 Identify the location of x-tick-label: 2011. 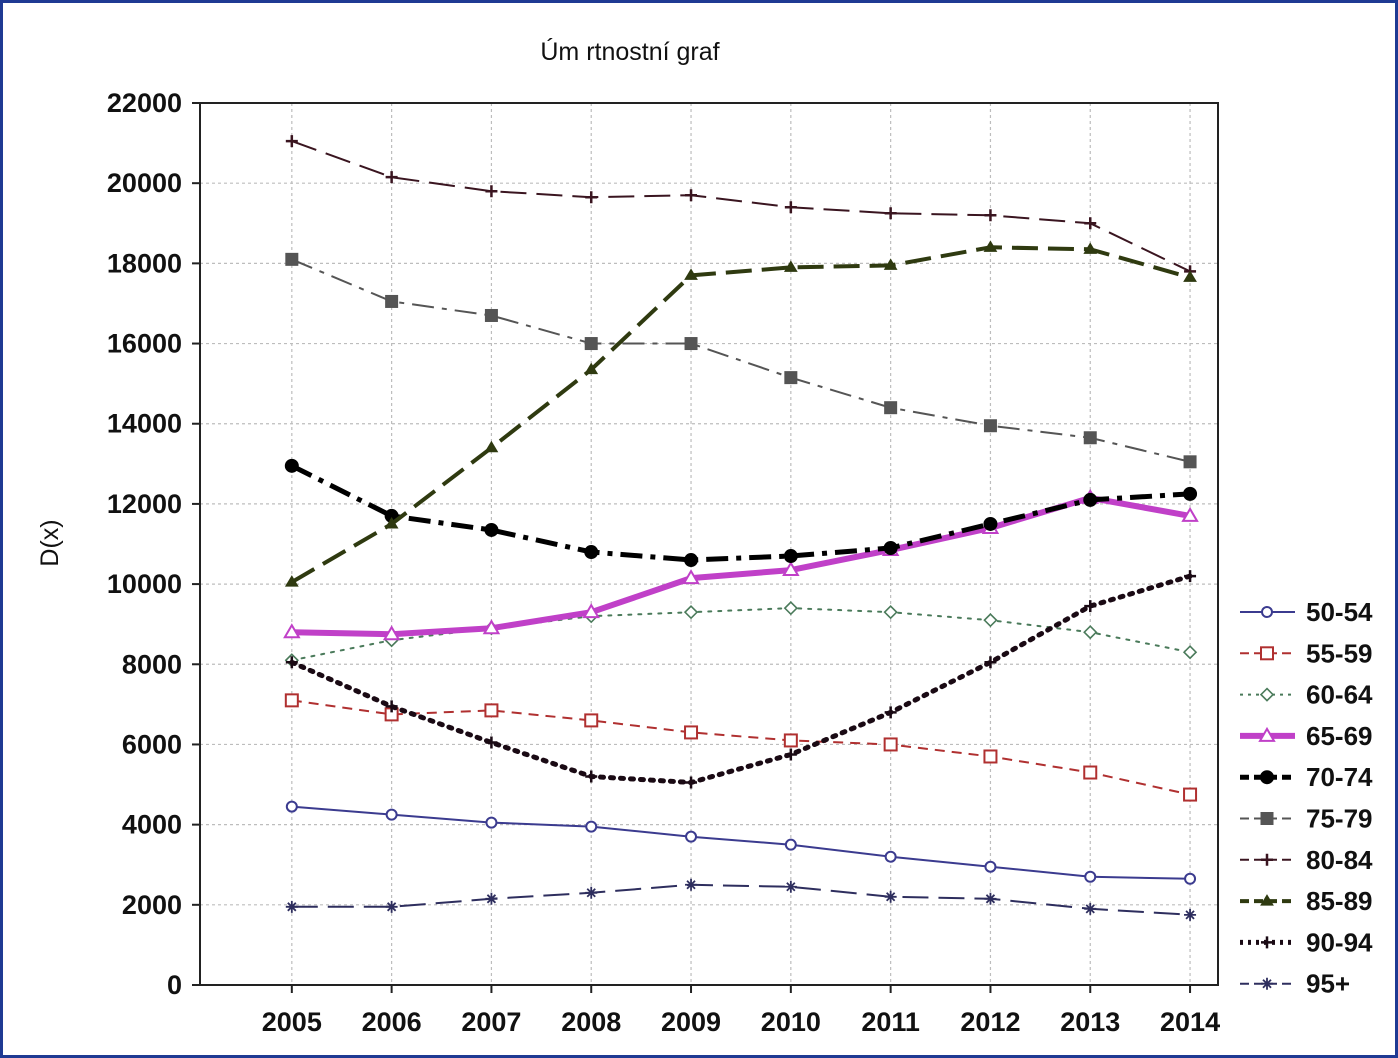
(890, 1022).